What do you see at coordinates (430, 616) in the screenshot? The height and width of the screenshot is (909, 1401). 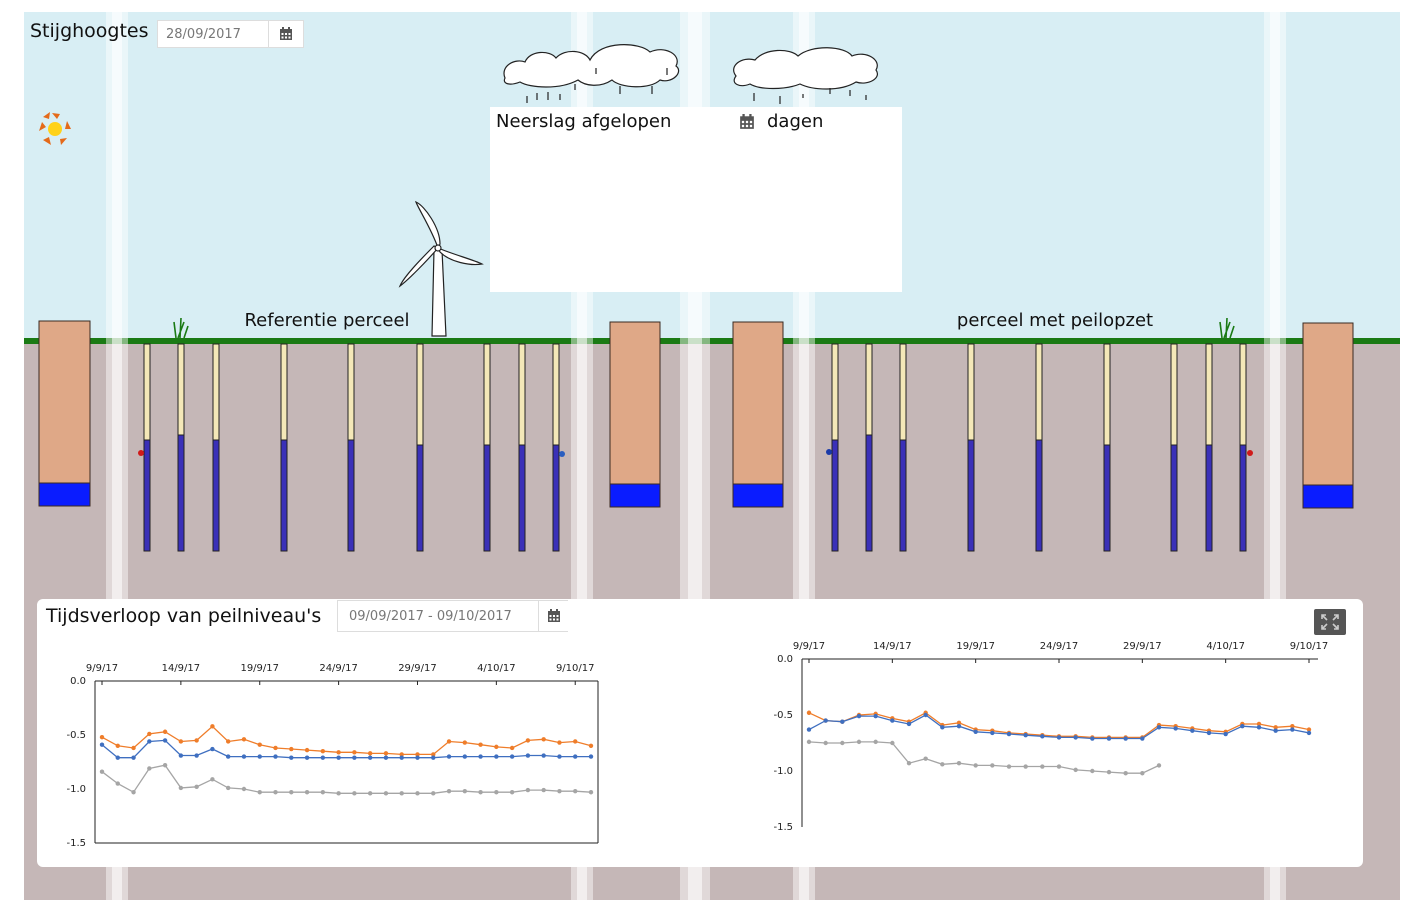 I see `range-input-value: 09/09/2017 - 09/10/2017` at bounding box center [430, 616].